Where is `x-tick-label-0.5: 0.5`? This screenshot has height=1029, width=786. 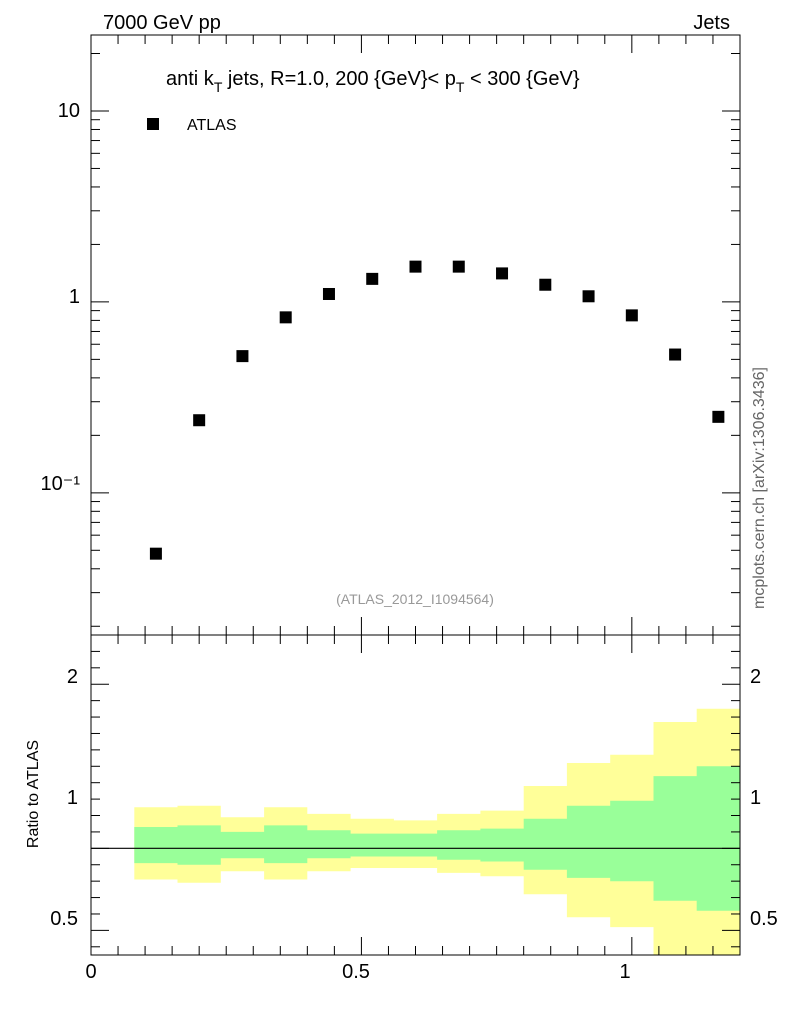 x-tick-label-0.5: 0.5 is located at coordinates (356, 972).